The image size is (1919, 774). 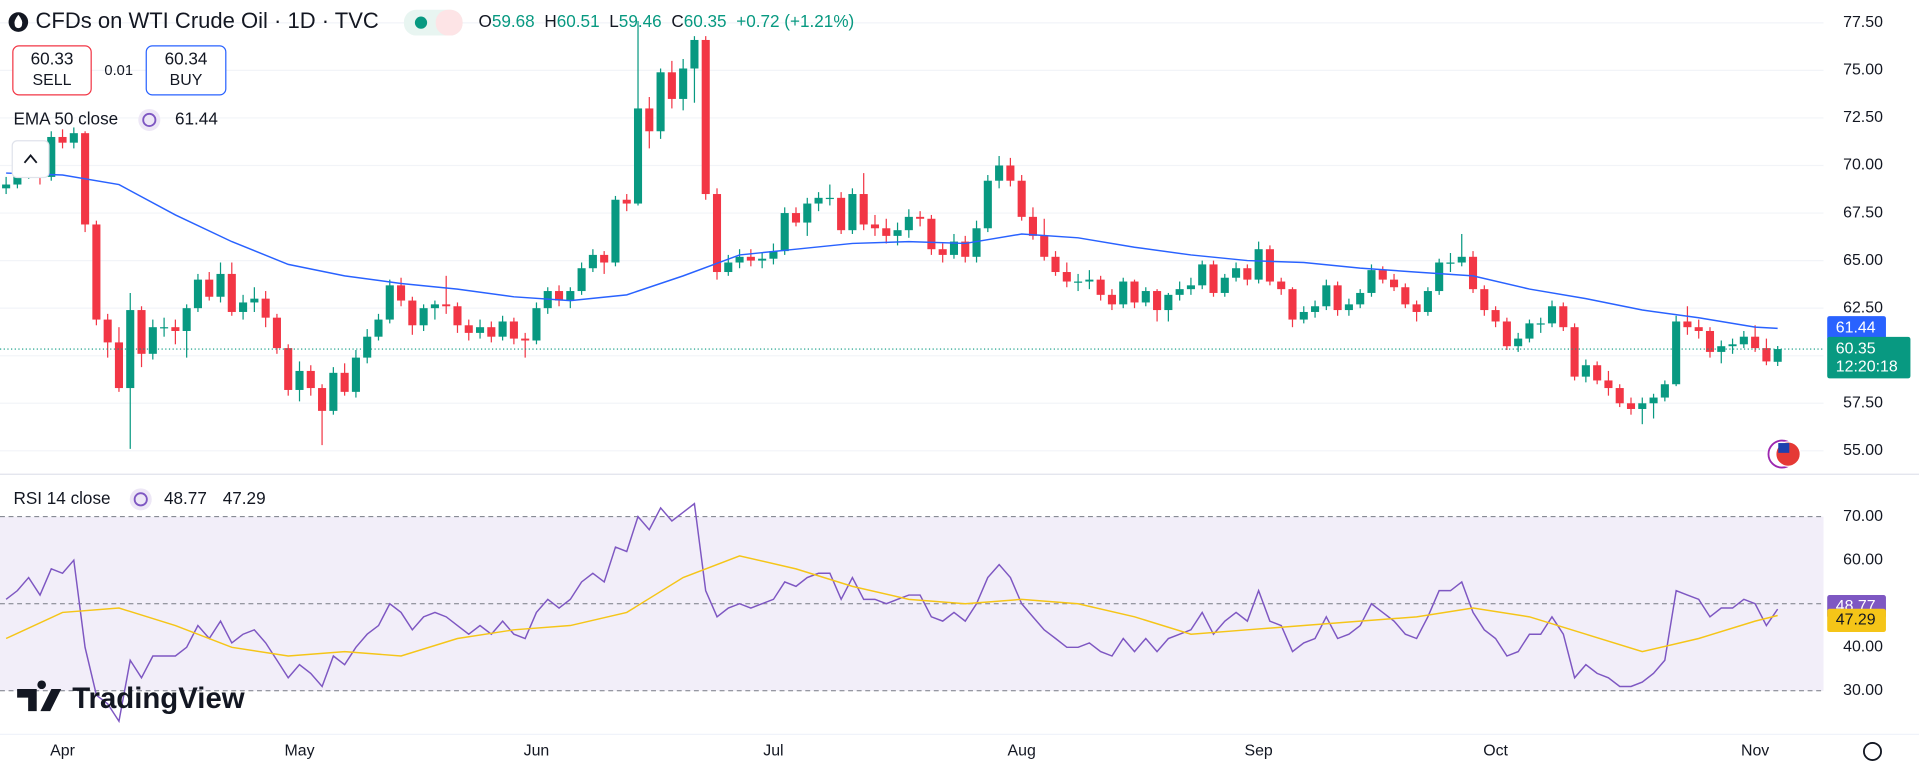 What do you see at coordinates (65, 118) in the screenshot?
I see `ema-legend: EMA 50 close` at bounding box center [65, 118].